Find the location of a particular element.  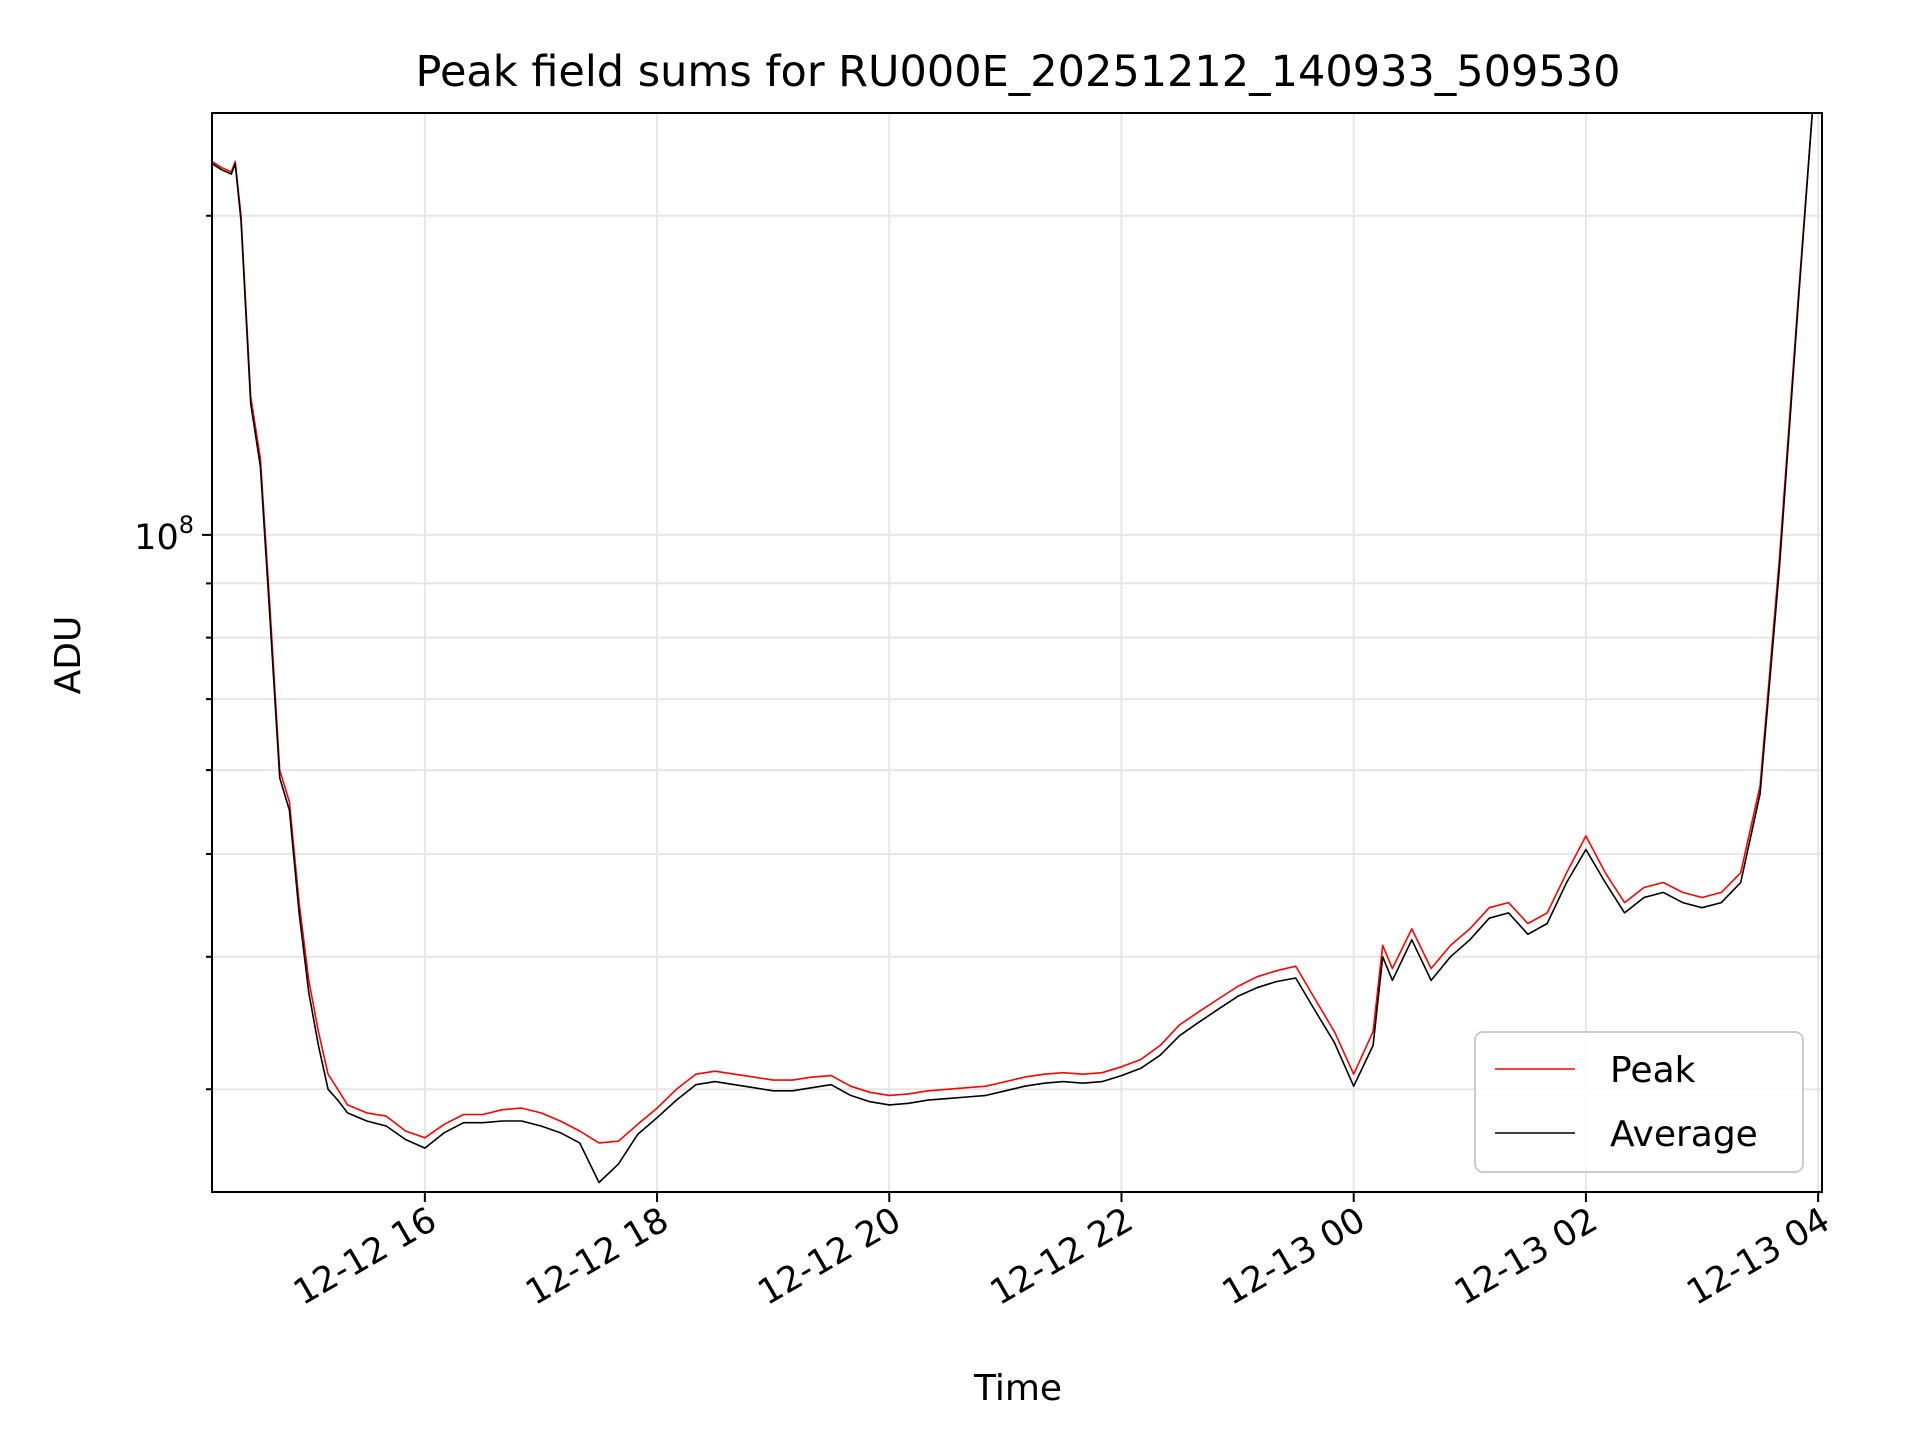

legend-label-peak: Peak is located at coordinates (1653, 1070).